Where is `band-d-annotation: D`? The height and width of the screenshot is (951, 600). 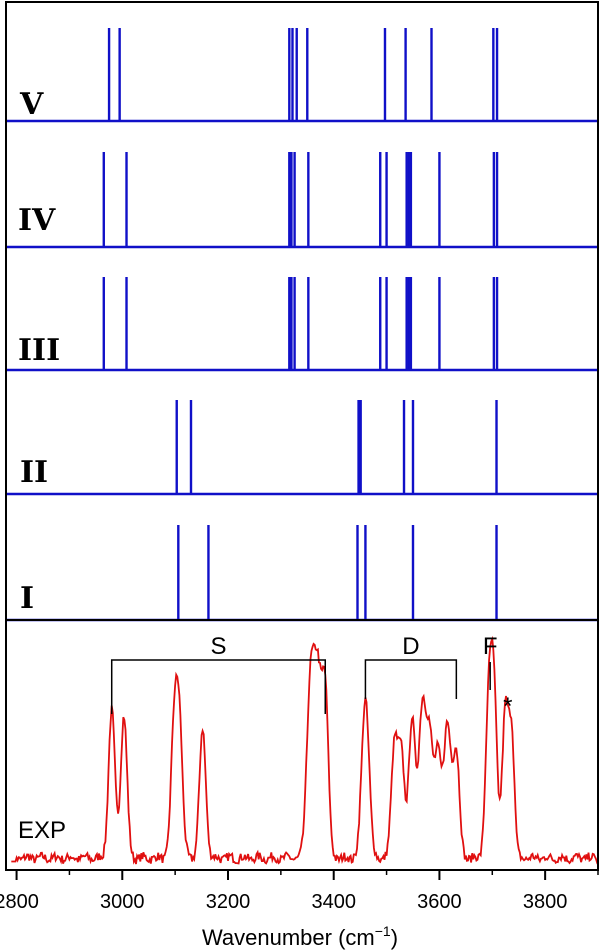
band-d-annotation: D is located at coordinates (411, 666).